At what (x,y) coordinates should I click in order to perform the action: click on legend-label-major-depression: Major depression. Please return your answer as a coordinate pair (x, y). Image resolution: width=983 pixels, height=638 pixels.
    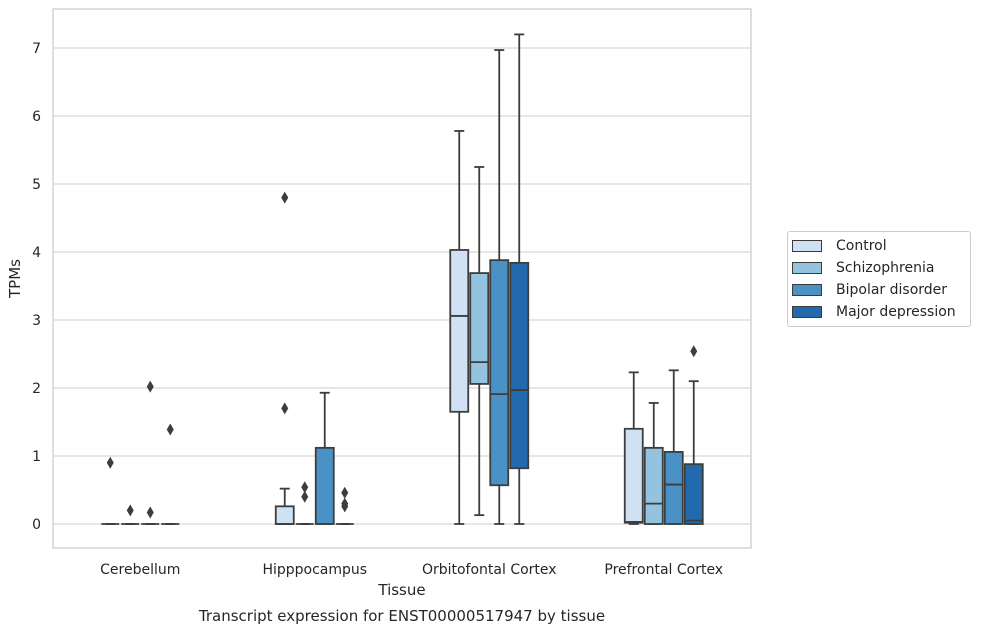
    Looking at the image, I should click on (896, 312).